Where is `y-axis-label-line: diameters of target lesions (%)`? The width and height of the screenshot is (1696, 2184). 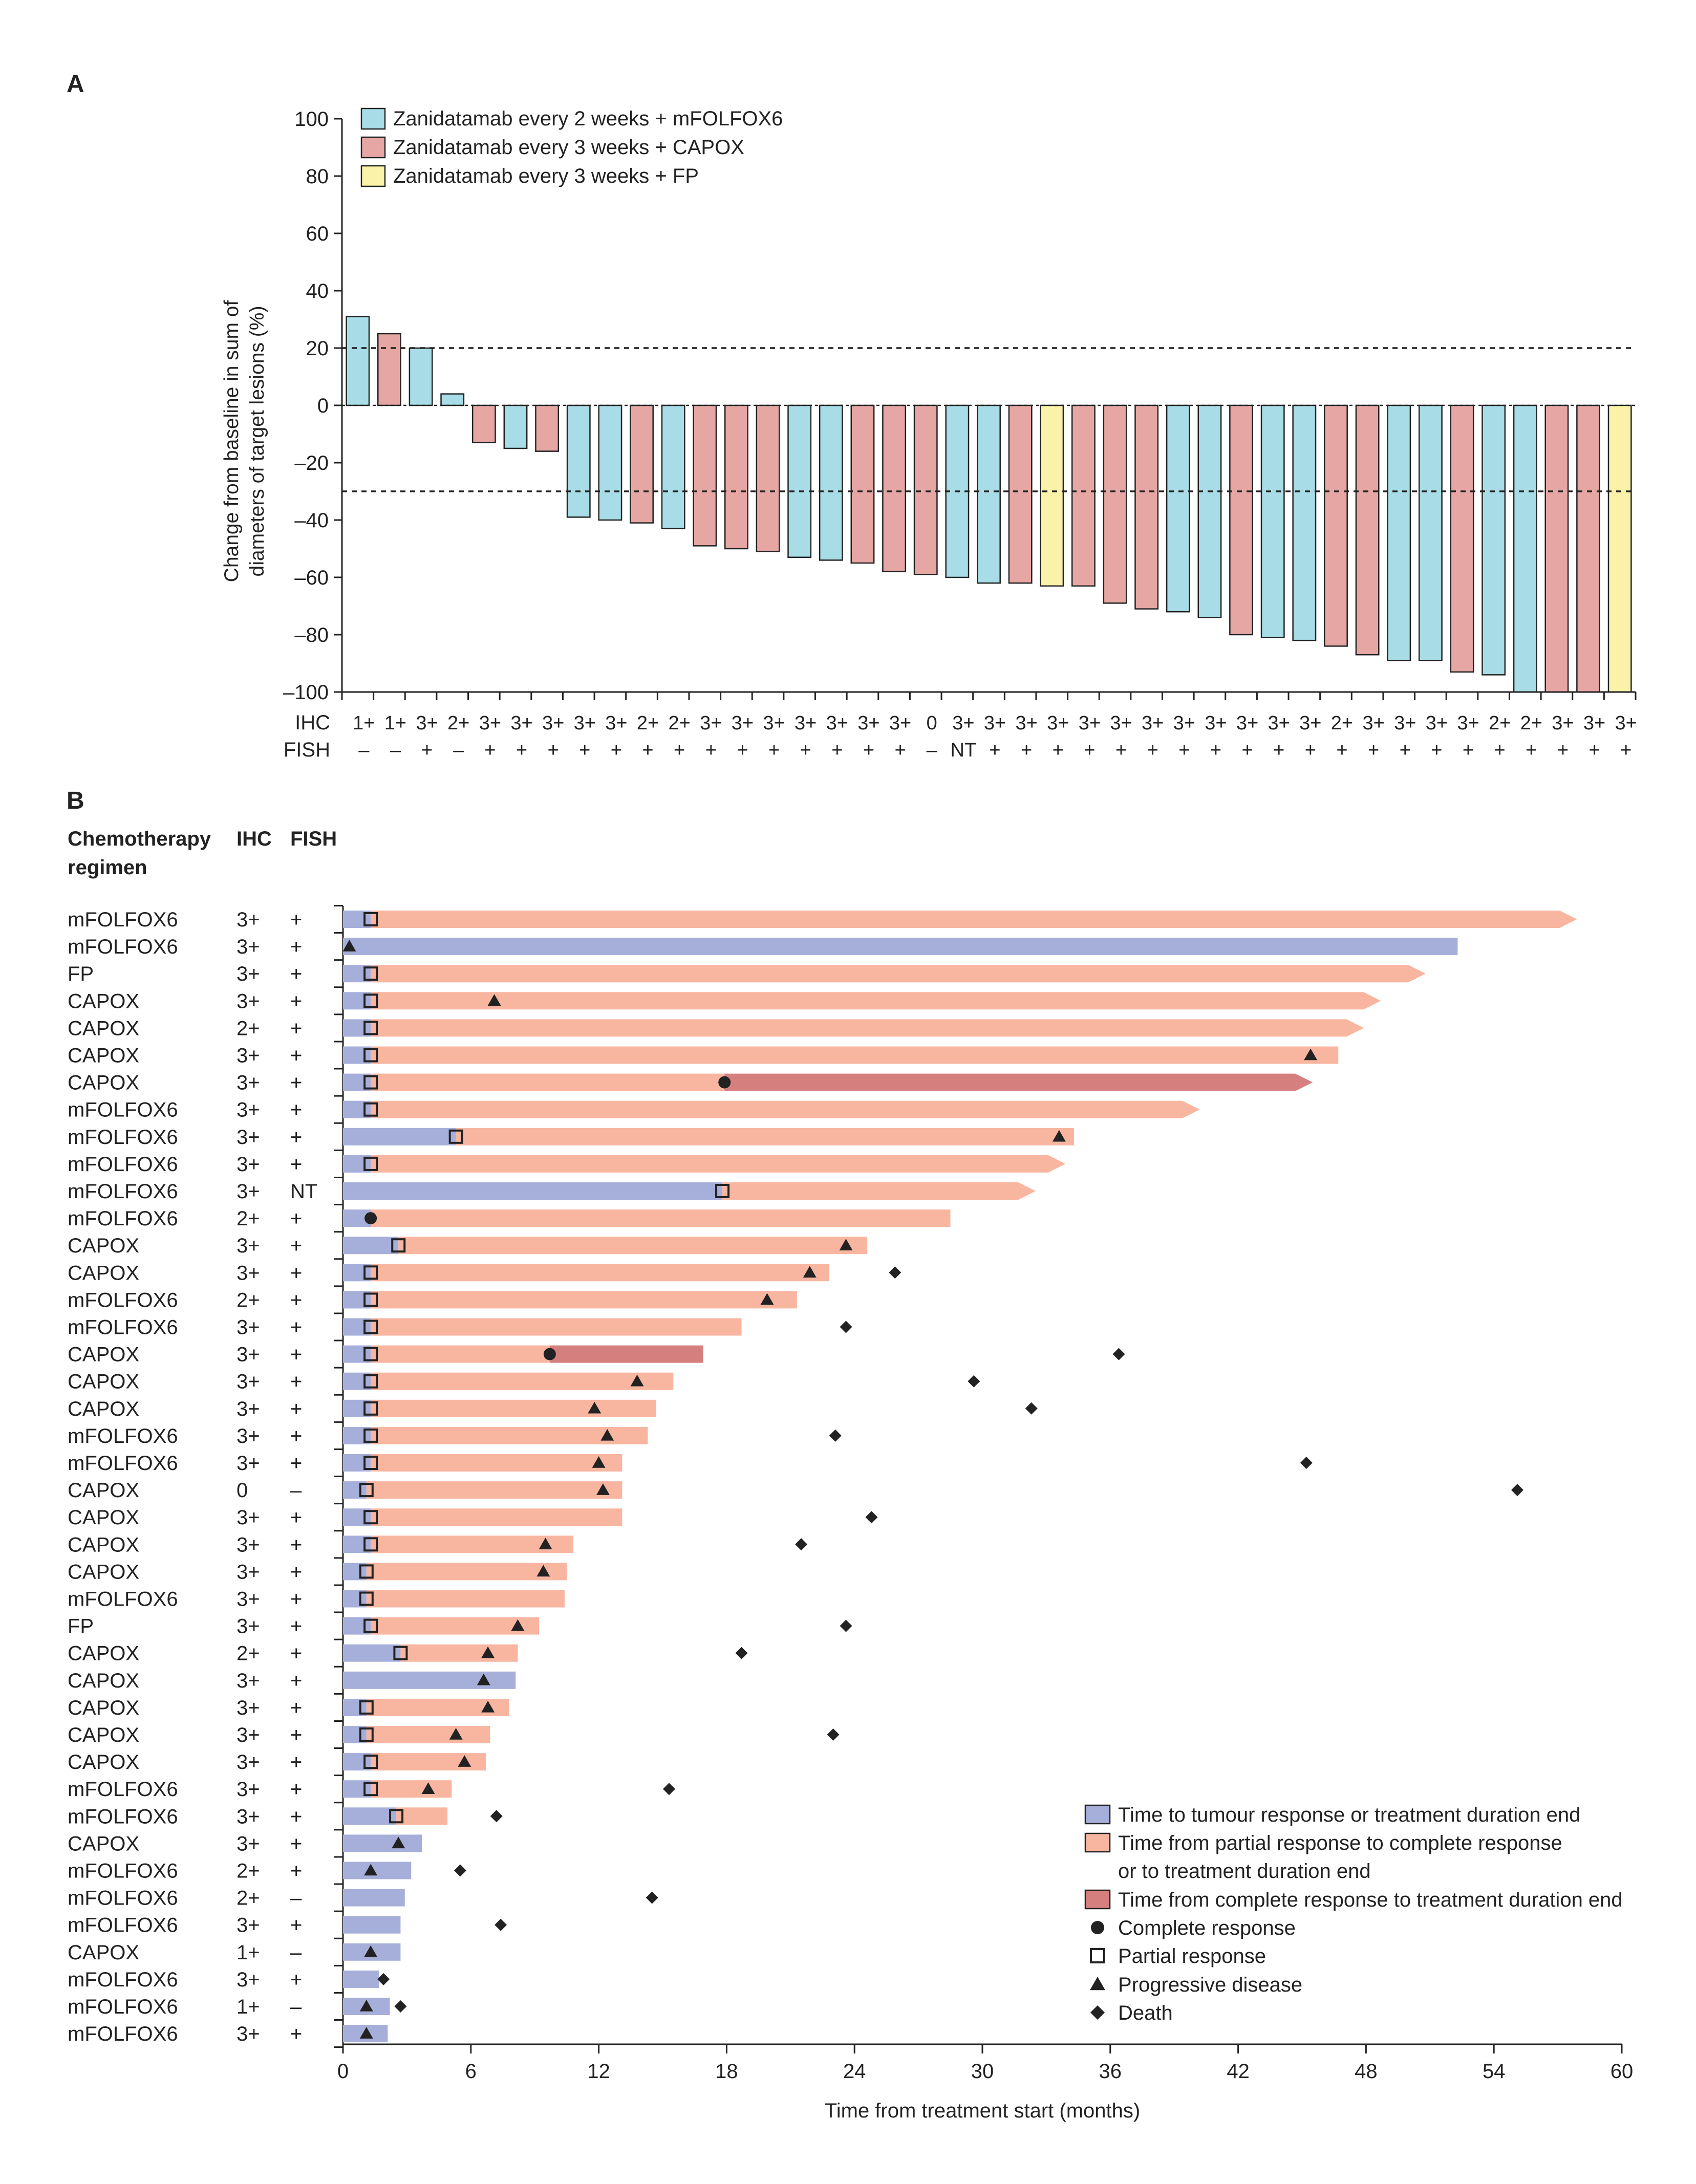 y-axis-label-line: diameters of target lesions (%) is located at coordinates (257, 441).